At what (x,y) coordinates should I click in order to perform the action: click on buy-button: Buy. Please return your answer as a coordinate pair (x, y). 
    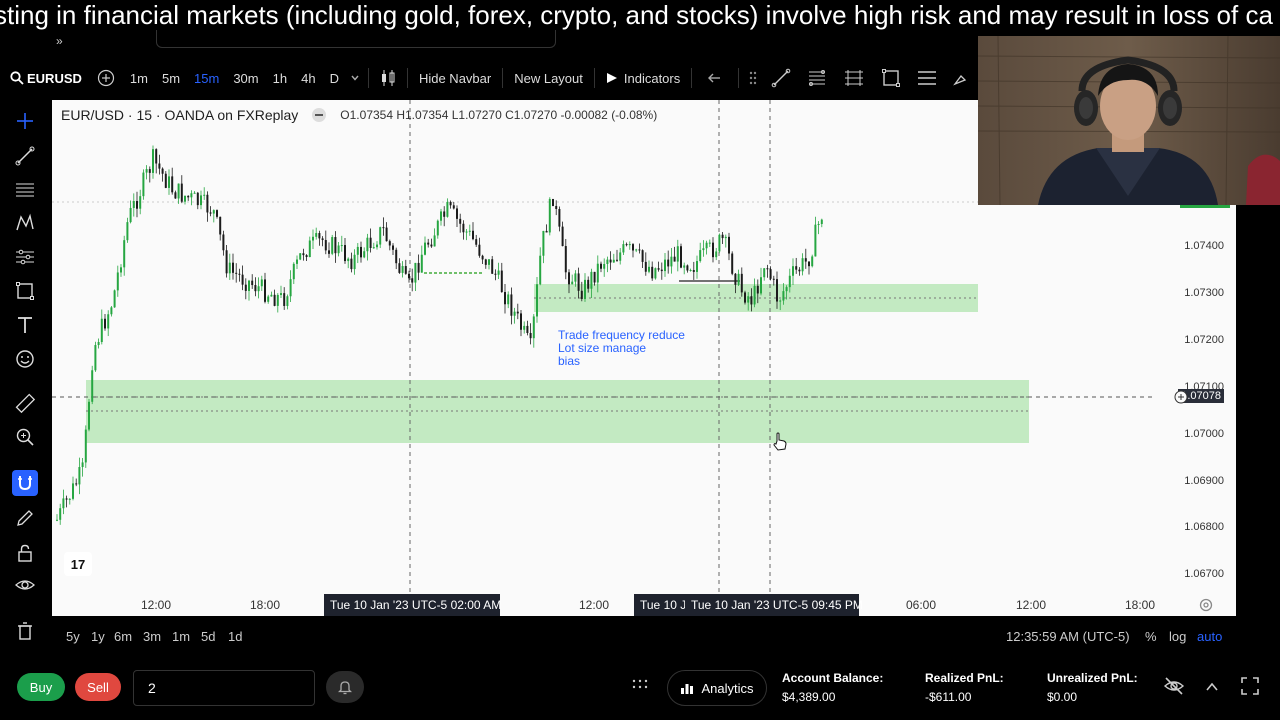
    Looking at the image, I should click on (41, 687).